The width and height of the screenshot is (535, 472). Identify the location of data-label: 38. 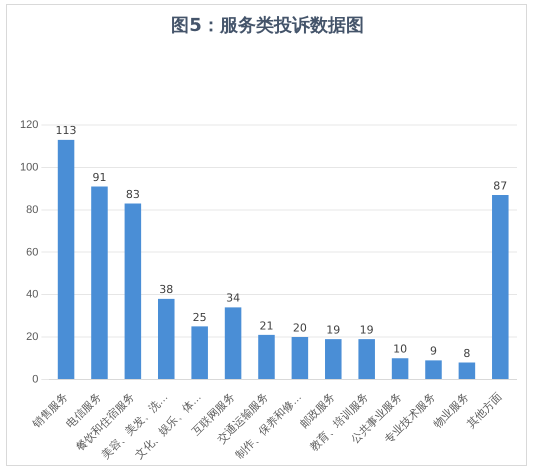
(166, 289).